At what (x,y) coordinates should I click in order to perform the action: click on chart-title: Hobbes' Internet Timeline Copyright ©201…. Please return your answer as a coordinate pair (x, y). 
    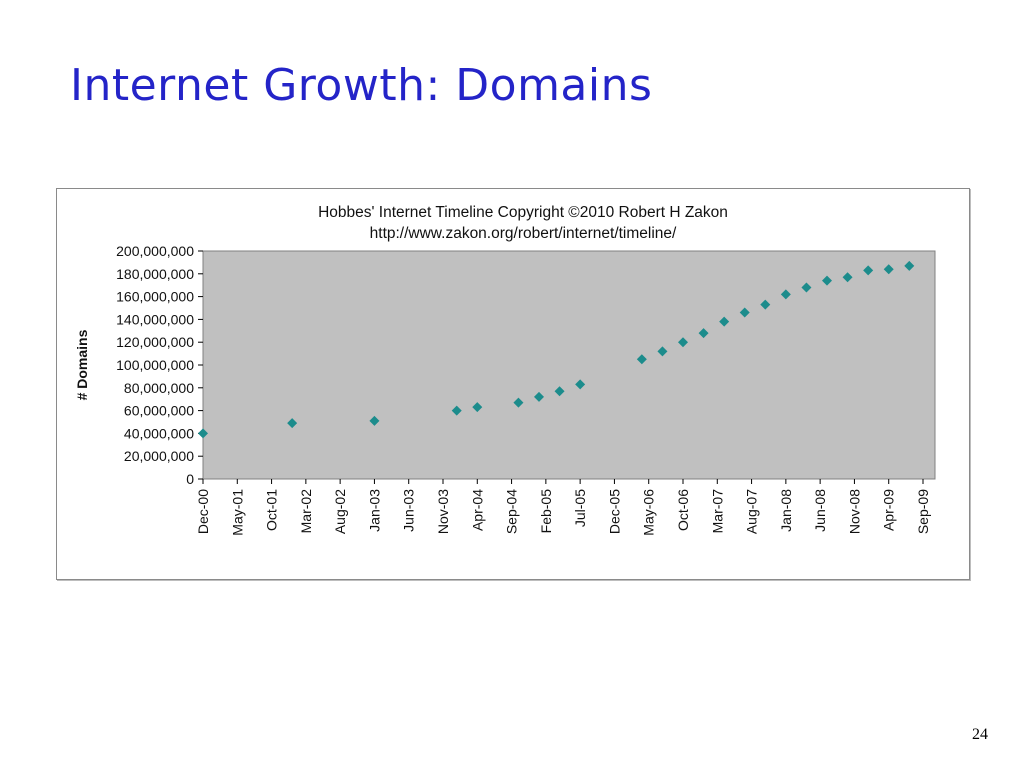
    Looking at the image, I should click on (523, 212).